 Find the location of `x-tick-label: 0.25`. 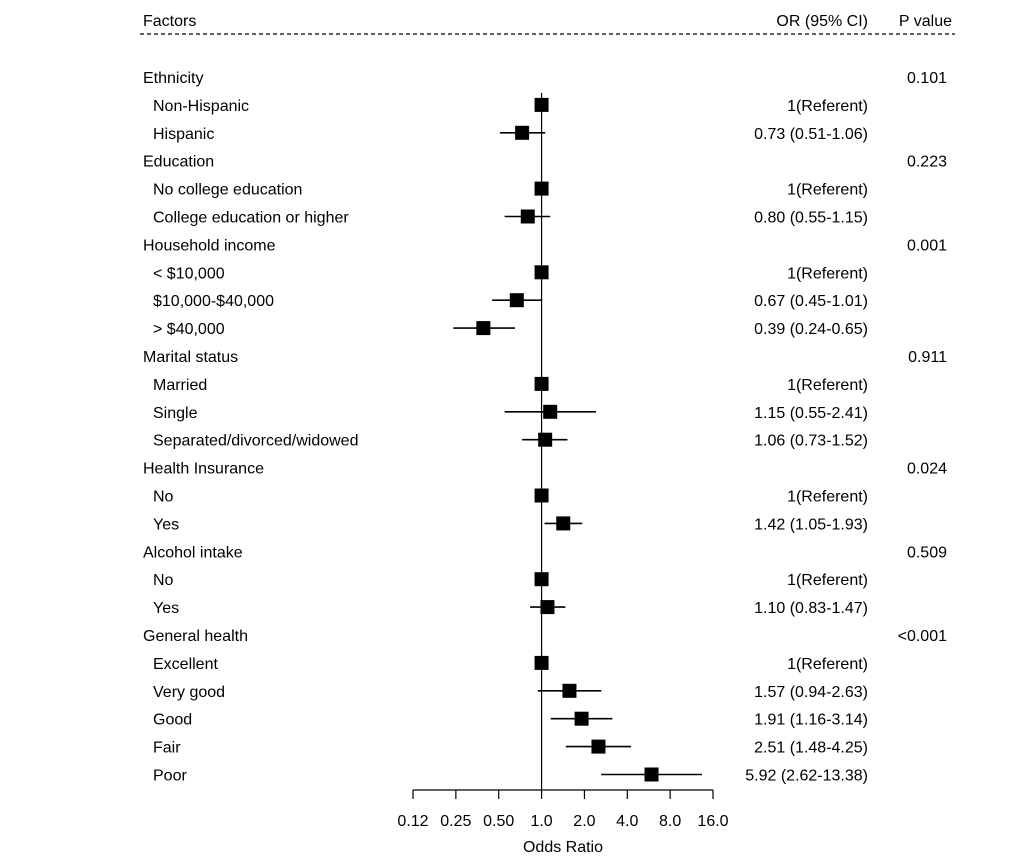

x-tick-label: 0.25 is located at coordinates (455, 821).